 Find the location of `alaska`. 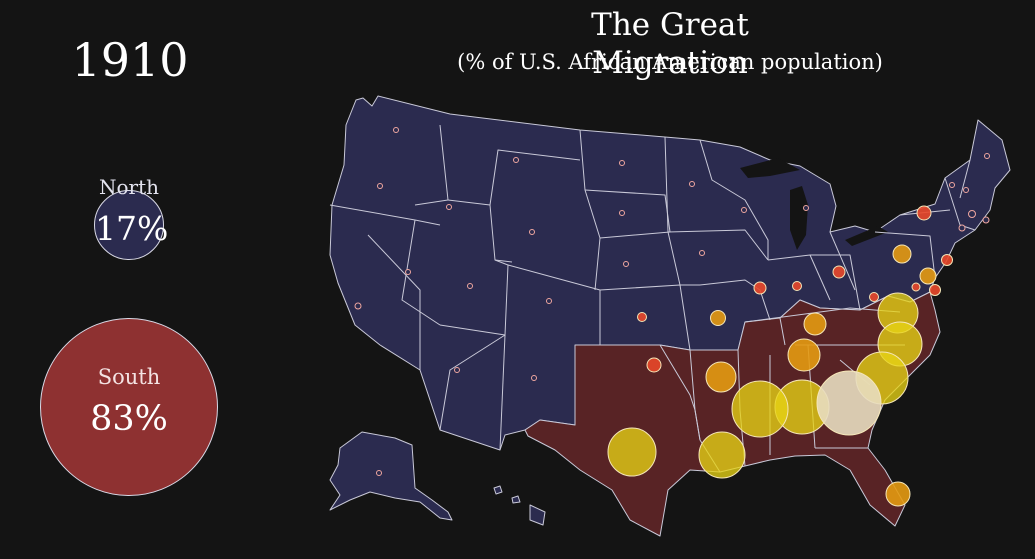

alaska is located at coordinates (391, 476).